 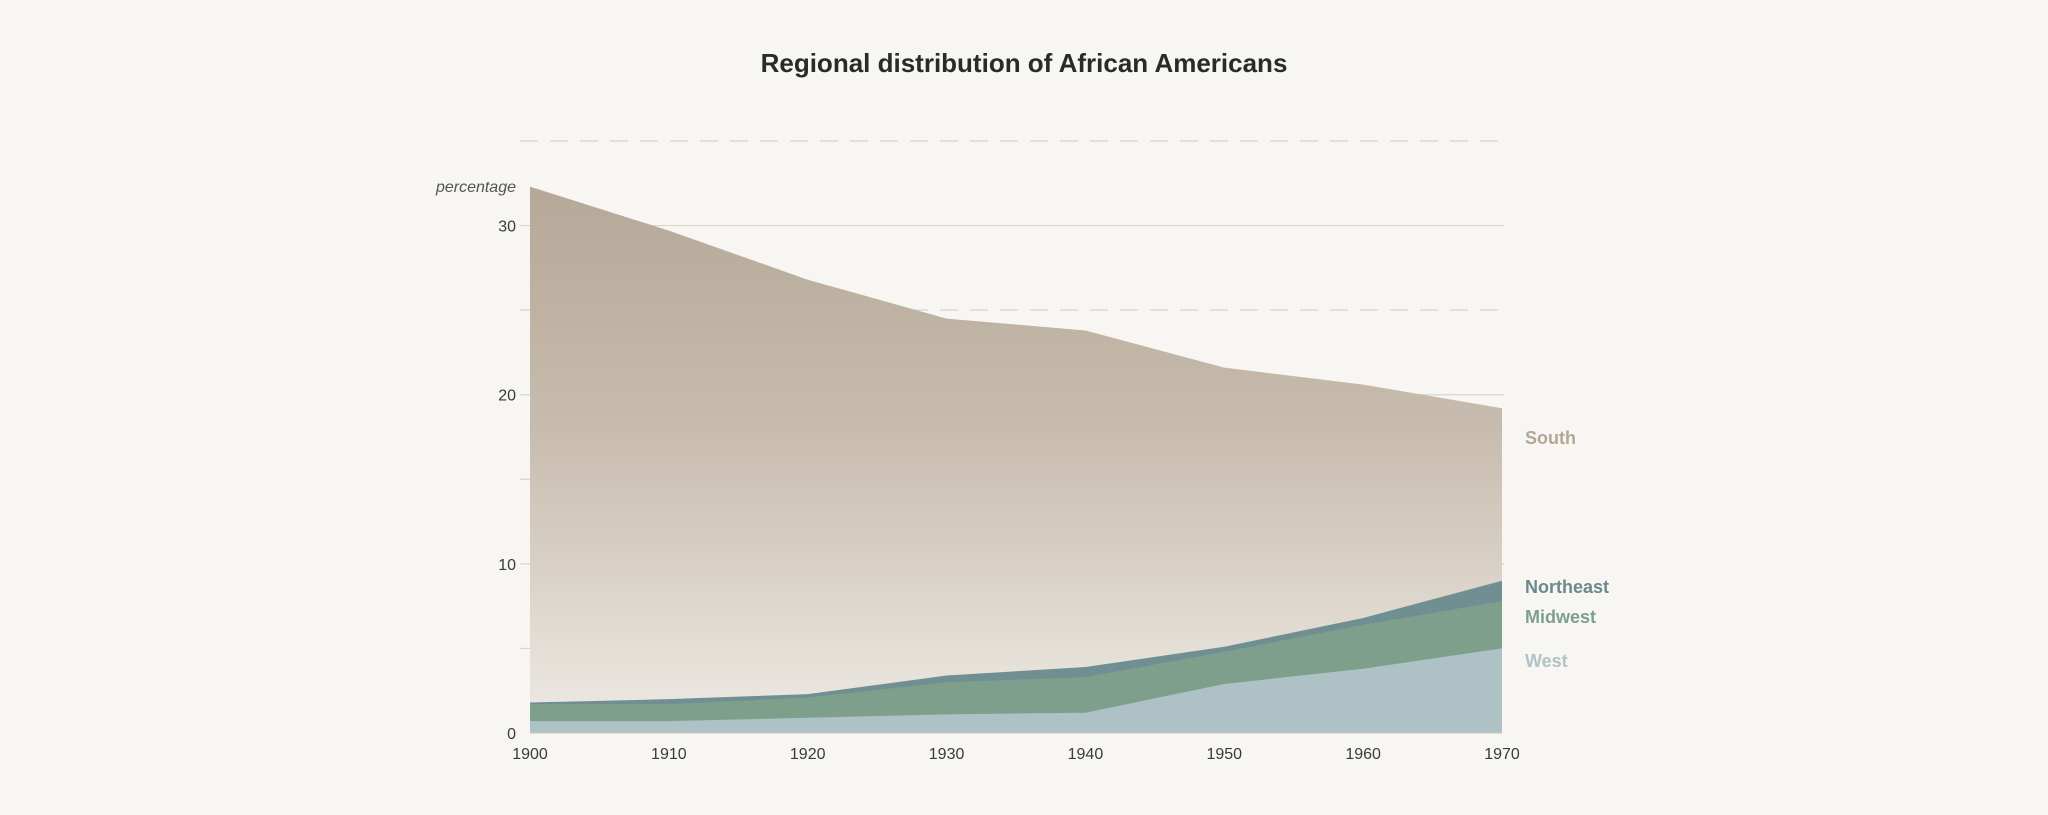 I want to click on x-tick-label: 1910, so click(x=669, y=754).